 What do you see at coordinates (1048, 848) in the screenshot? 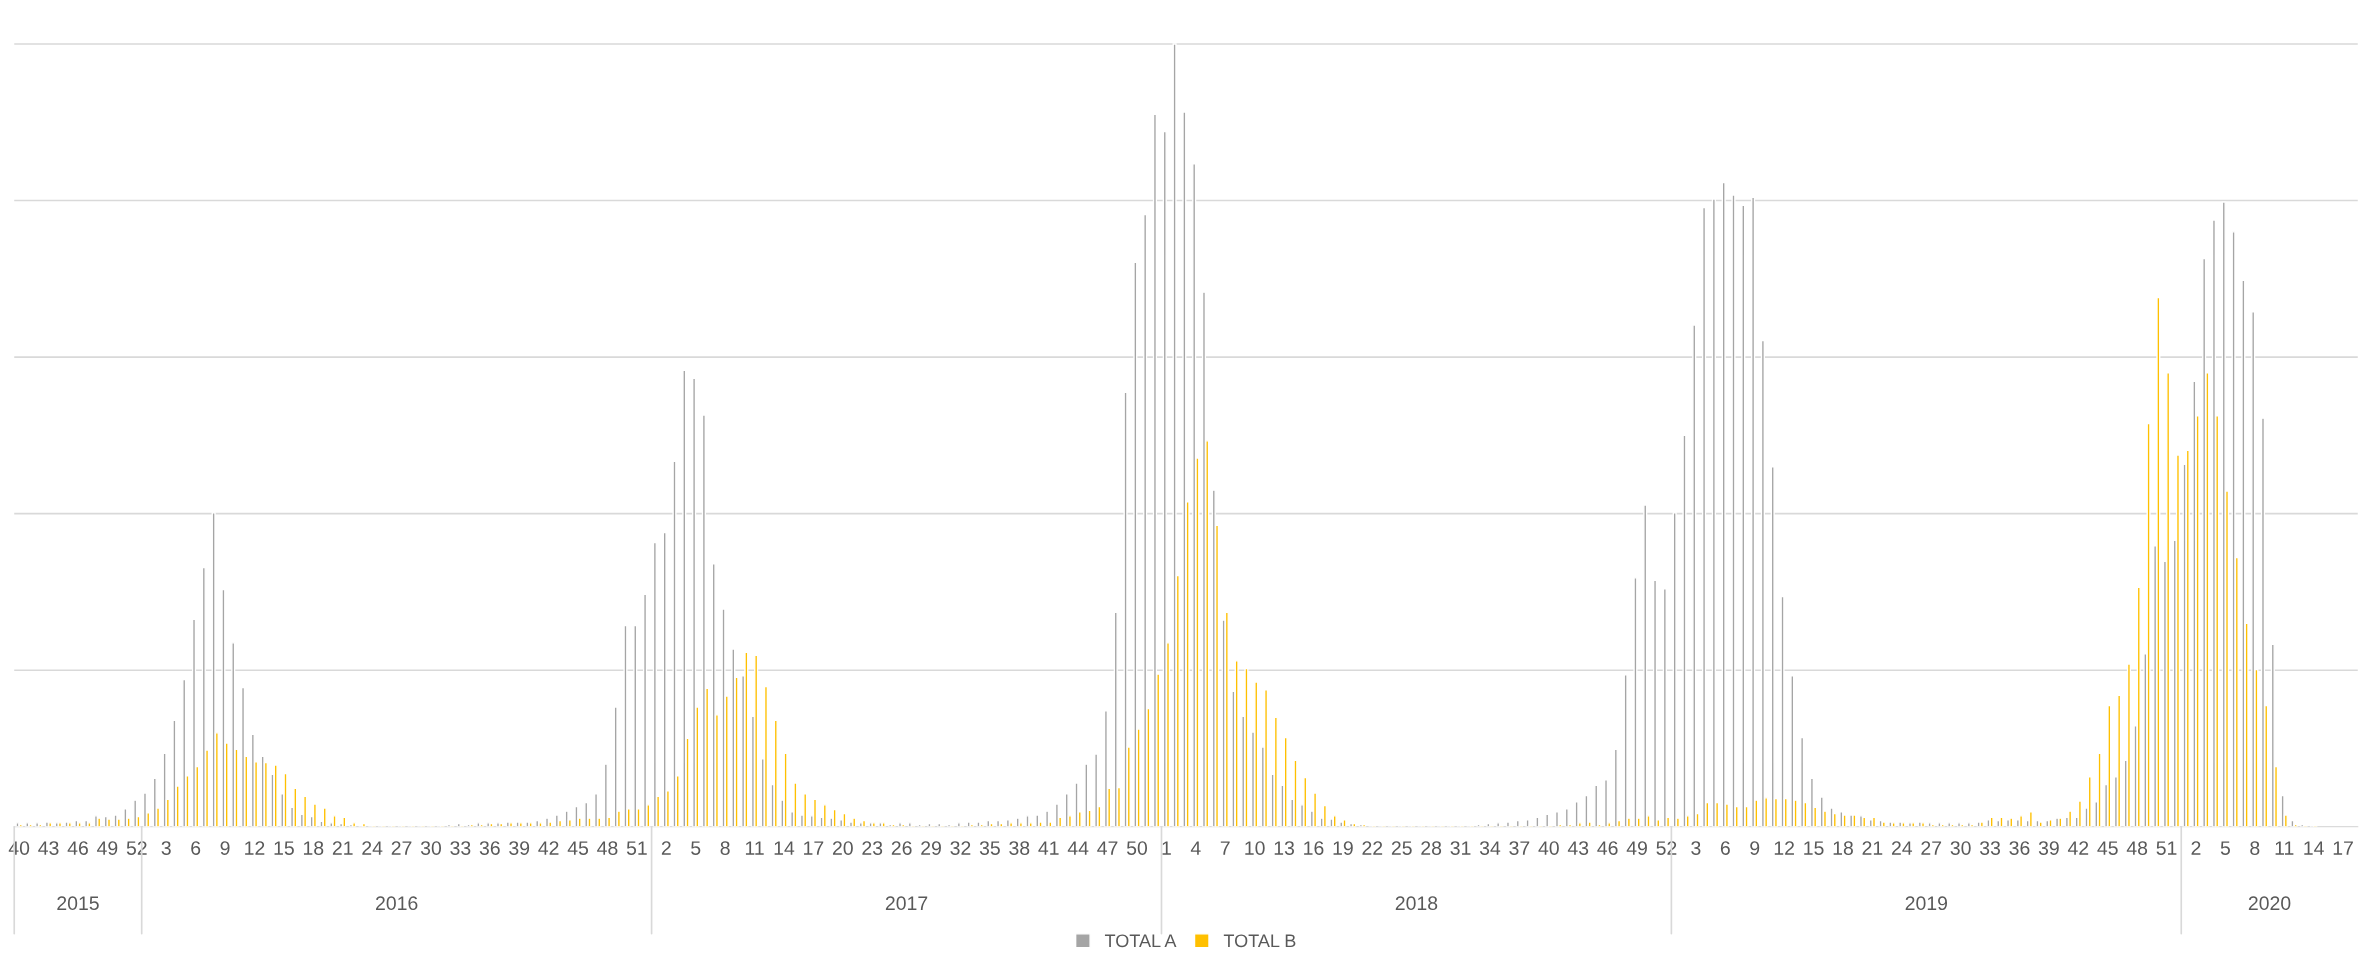
I see `x-tick-label: 41` at bounding box center [1048, 848].